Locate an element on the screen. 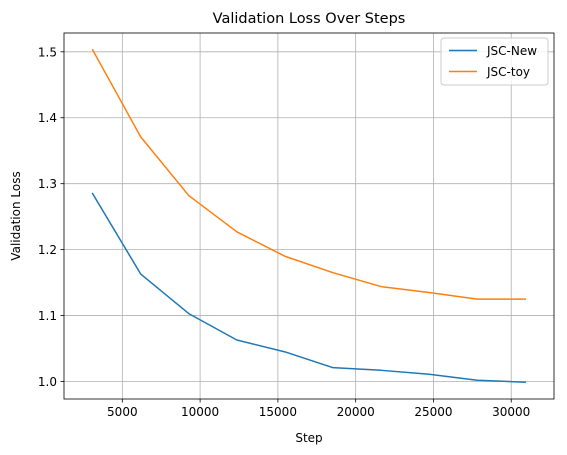 This screenshot has height=455, width=567. chart-title: Validation Loss Over Steps is located at coordinates (309, 19).